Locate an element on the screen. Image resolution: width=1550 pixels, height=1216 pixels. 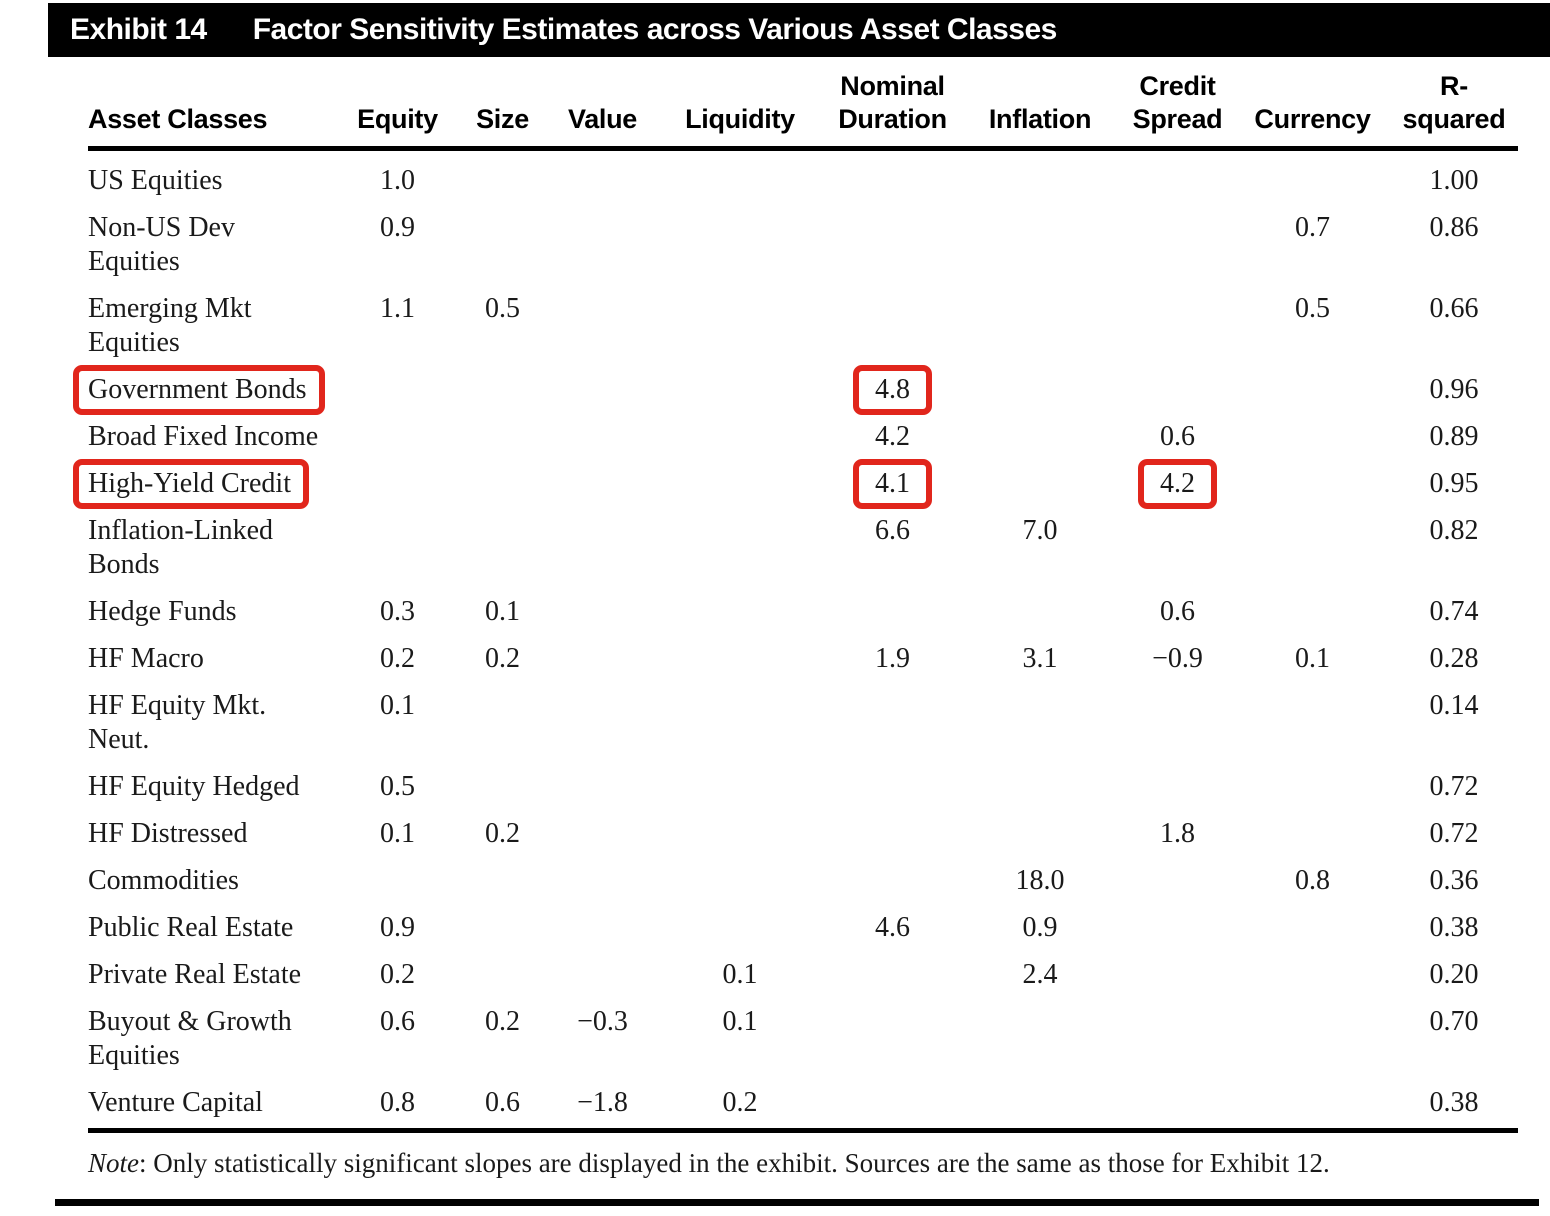
cell-nominal-duration: 4.8 is located at coordinates (892, 390).